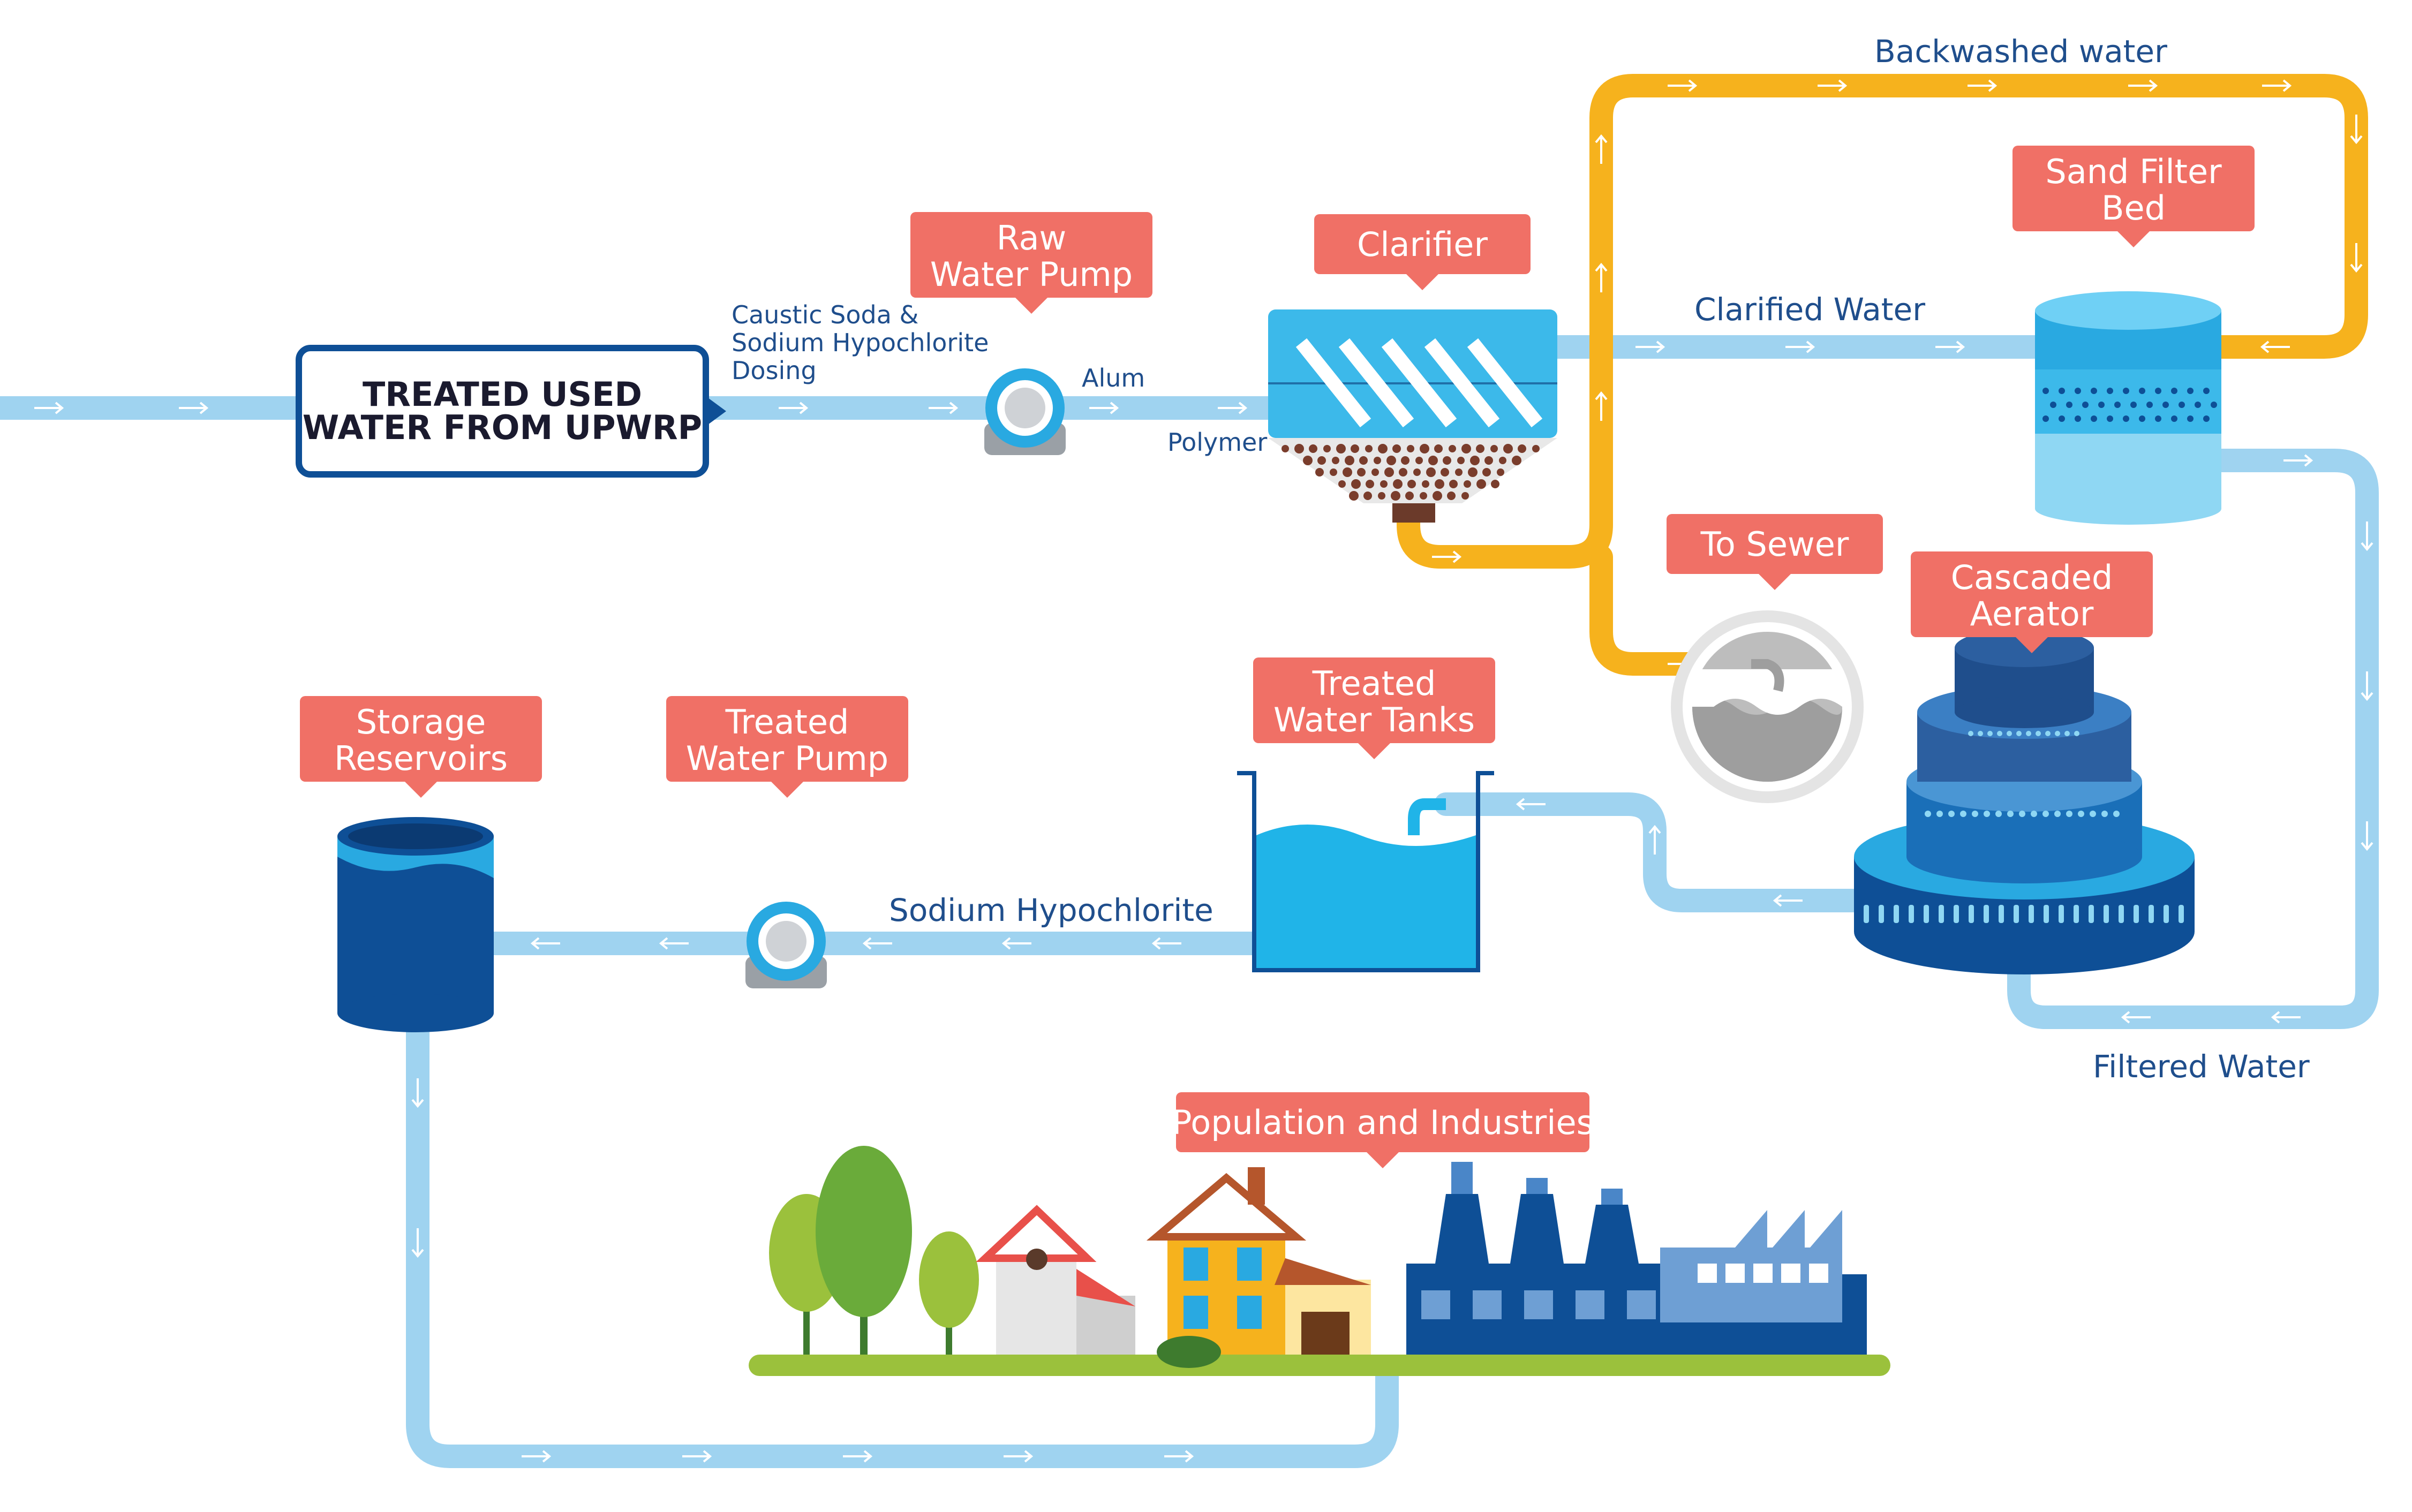 The width and height of the screenshot is (2412, 1512). What do you see at coordinates (1422, 244) in the screenshot?
I see `label-clarifier-text: Clarifier` at bounding box center [1422, 244].